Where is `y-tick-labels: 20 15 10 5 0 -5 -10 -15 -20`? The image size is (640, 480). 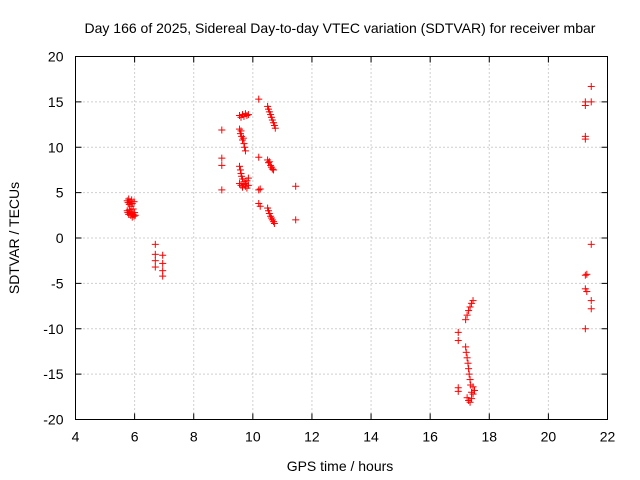
y-tick-labels: 20 15 10 5 0 -5 -10 -15 -20 is located at coordinates (53, 238).